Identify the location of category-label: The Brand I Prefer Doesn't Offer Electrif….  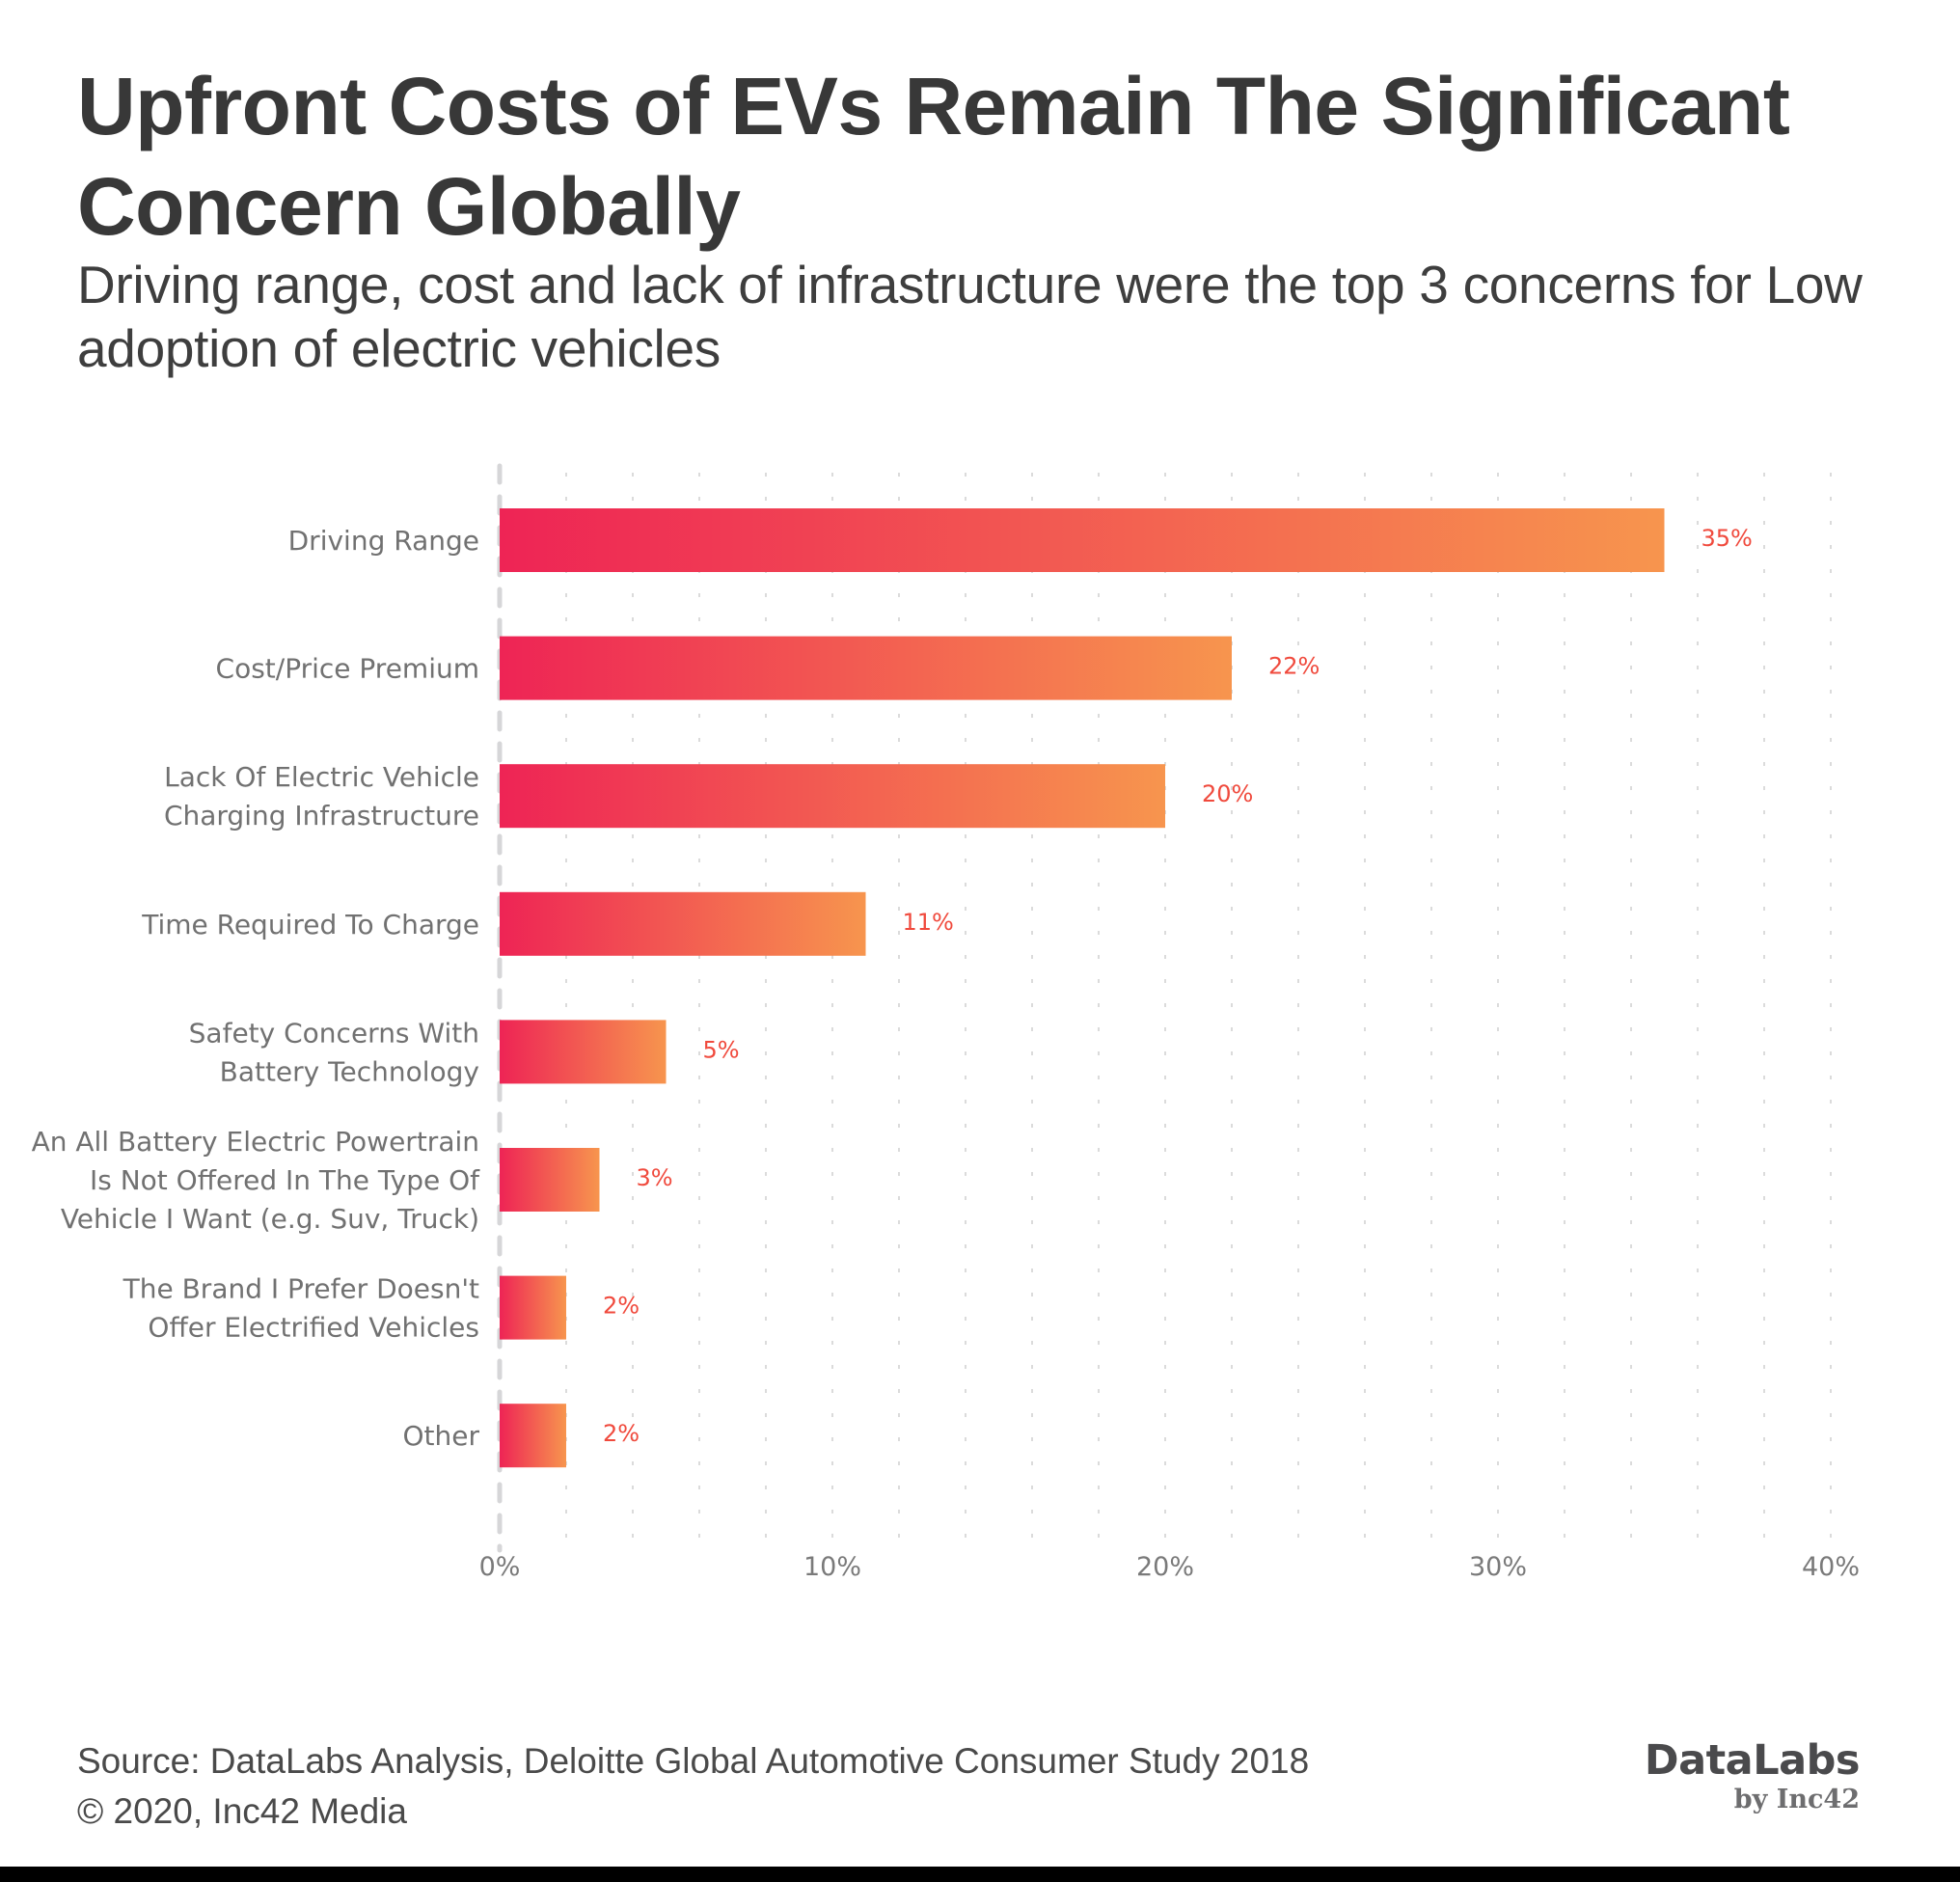
(300, 1308).